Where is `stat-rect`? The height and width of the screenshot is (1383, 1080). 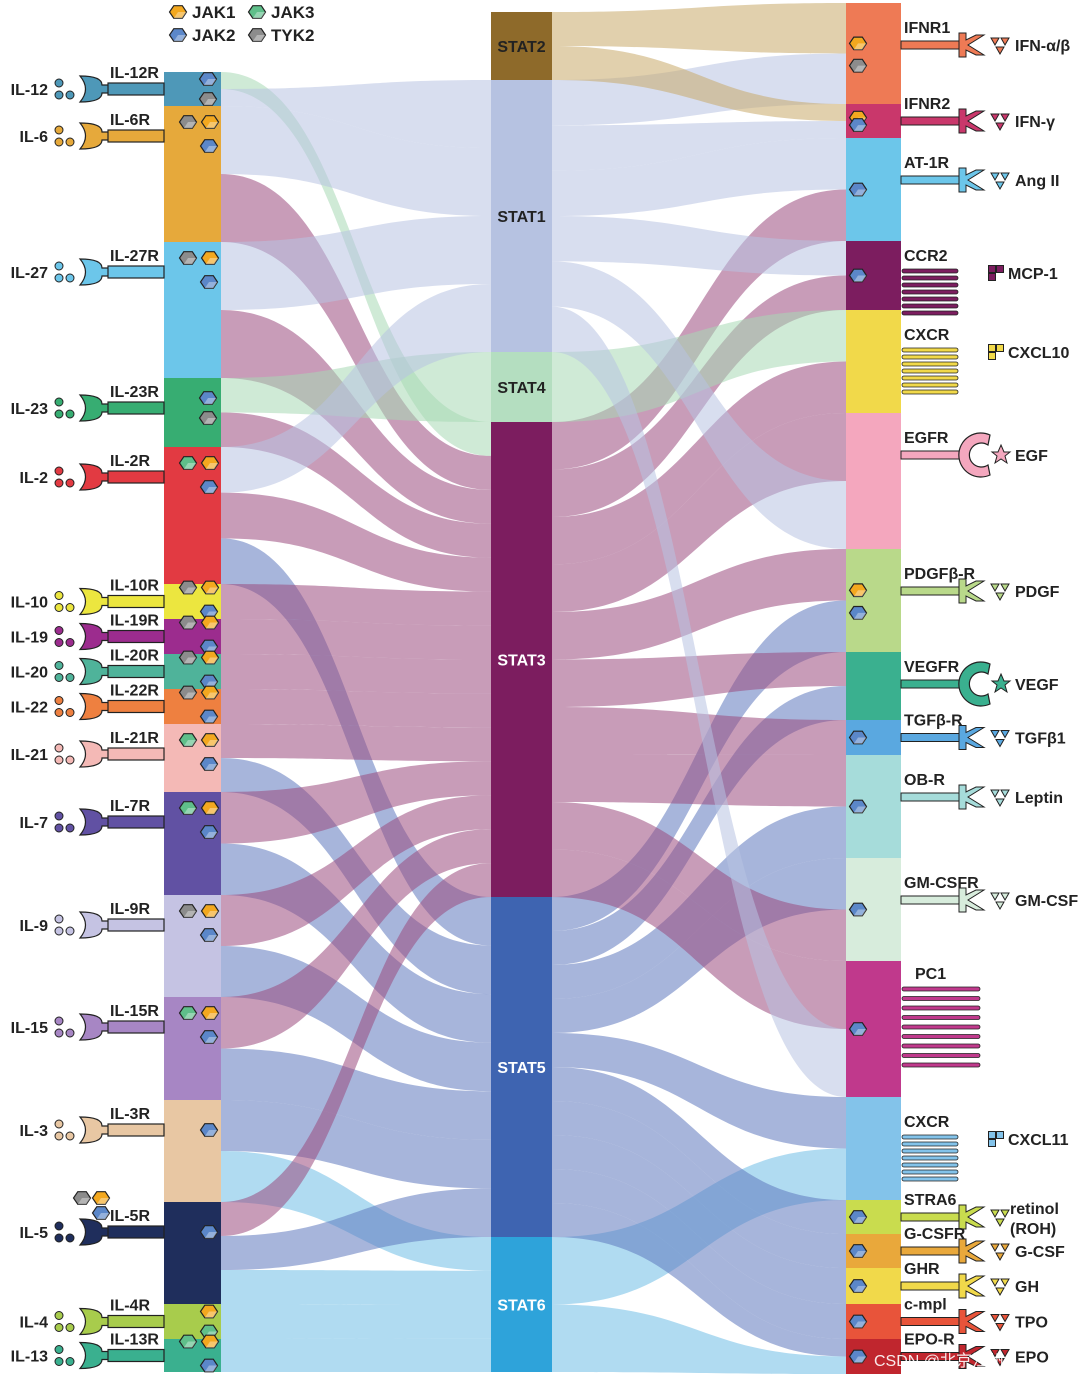 stat-rect is located at coordinates (521, 1067).